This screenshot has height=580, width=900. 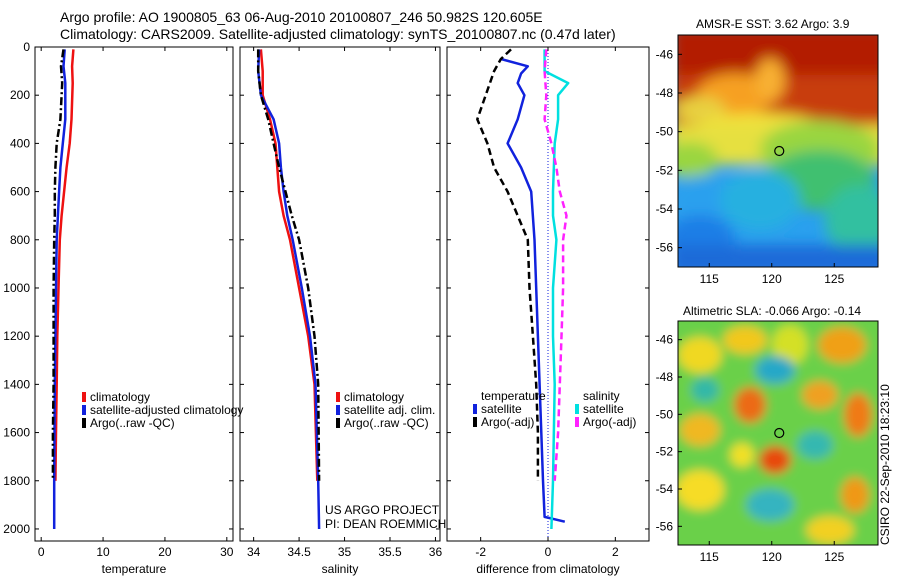 What do you see at coordinates (16, 529) in the screenshot?
I see `depth-tick-label: 2000` at bounding box center [16, 529].